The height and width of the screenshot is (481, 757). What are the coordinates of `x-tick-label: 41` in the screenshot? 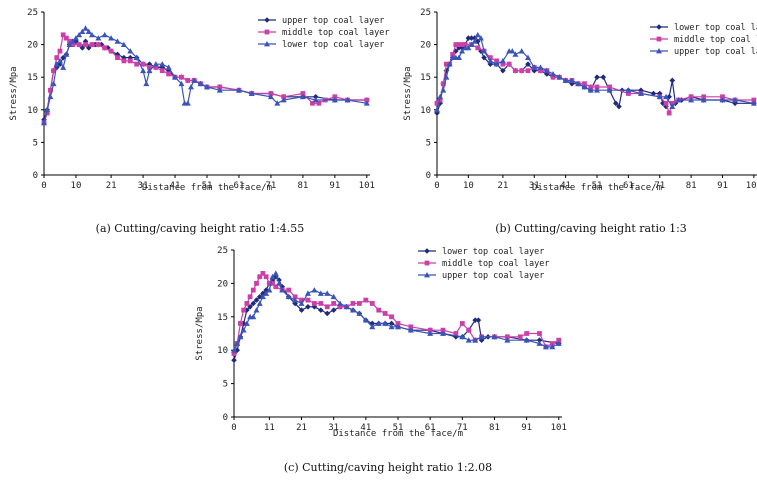 It's located at (365, 428).